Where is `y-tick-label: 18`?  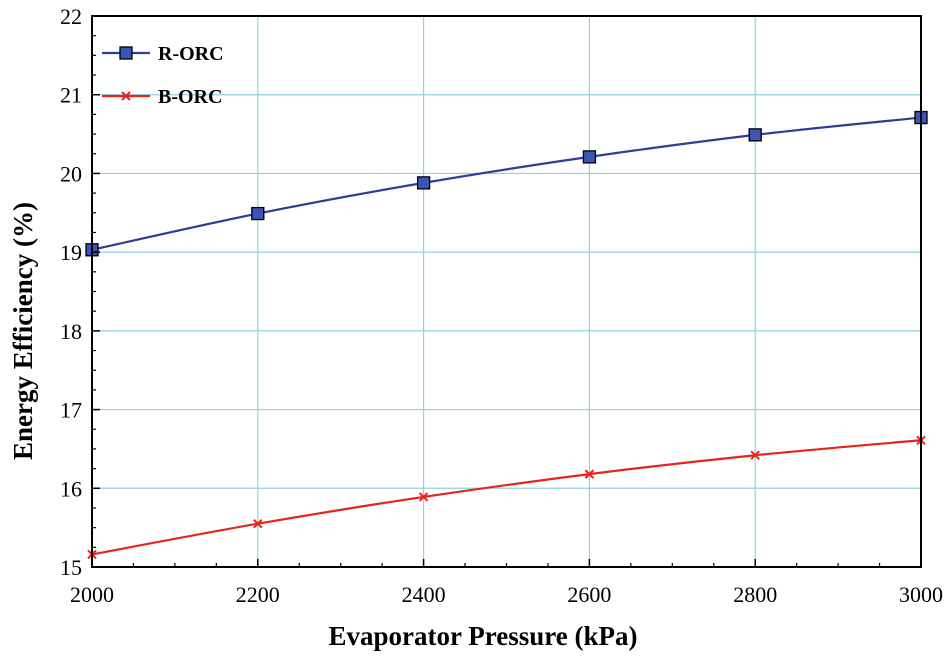
y-tick-label: 18 is located at coordinates (71, 331).